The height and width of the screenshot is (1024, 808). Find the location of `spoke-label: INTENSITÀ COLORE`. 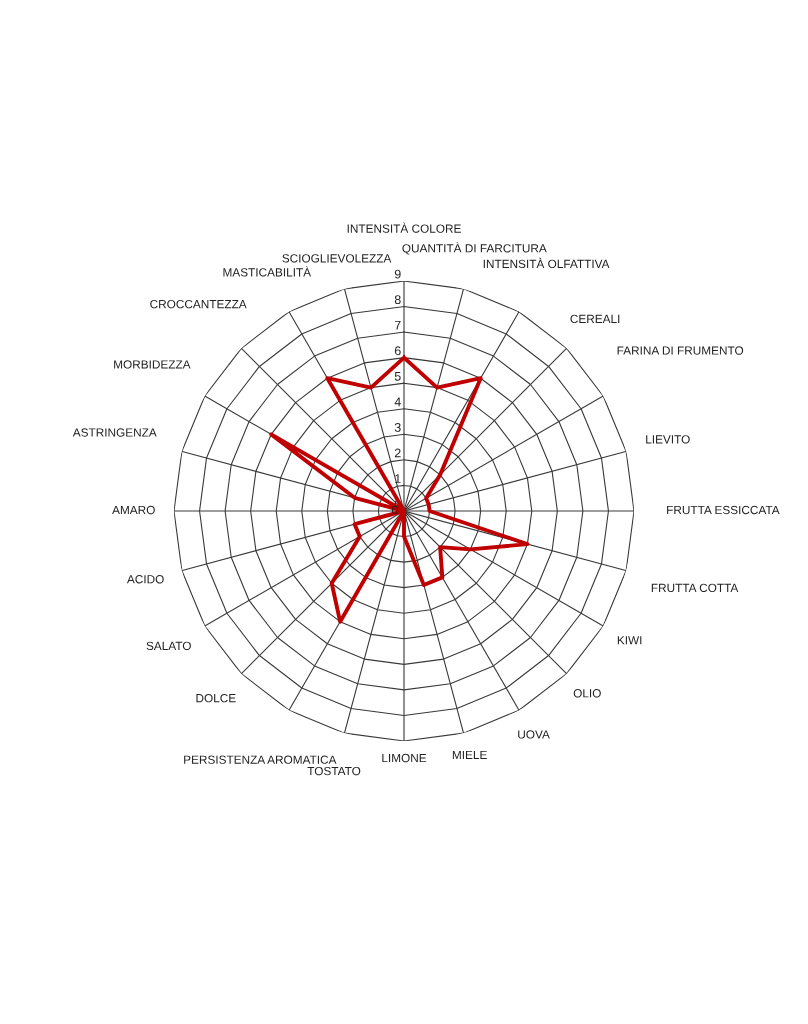

spoke-label: INTENSITÀ COLORE is located at coordinates (404, 227).